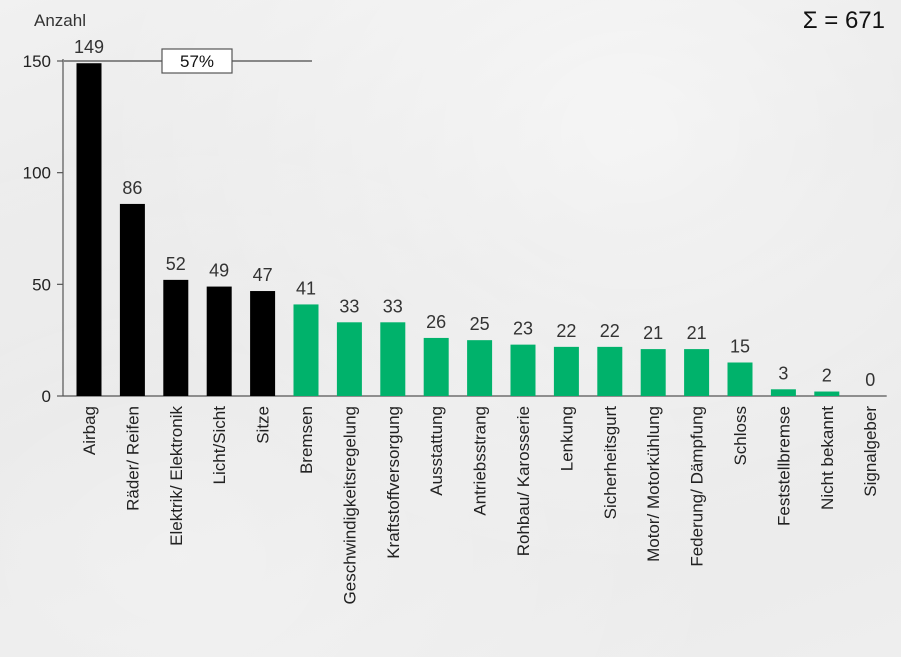 This screenshot has height=657, width=901. I want to click on value-label: 3, so click(783, 373).